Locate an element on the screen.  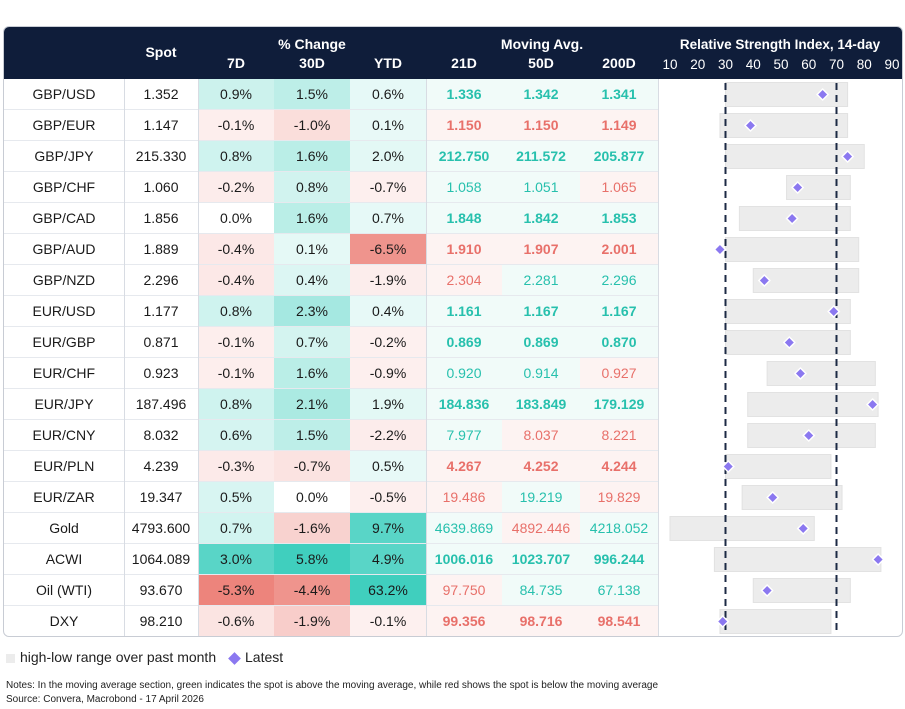
change-ytd-cell: -0.2% is located at coordinates (388, 342).